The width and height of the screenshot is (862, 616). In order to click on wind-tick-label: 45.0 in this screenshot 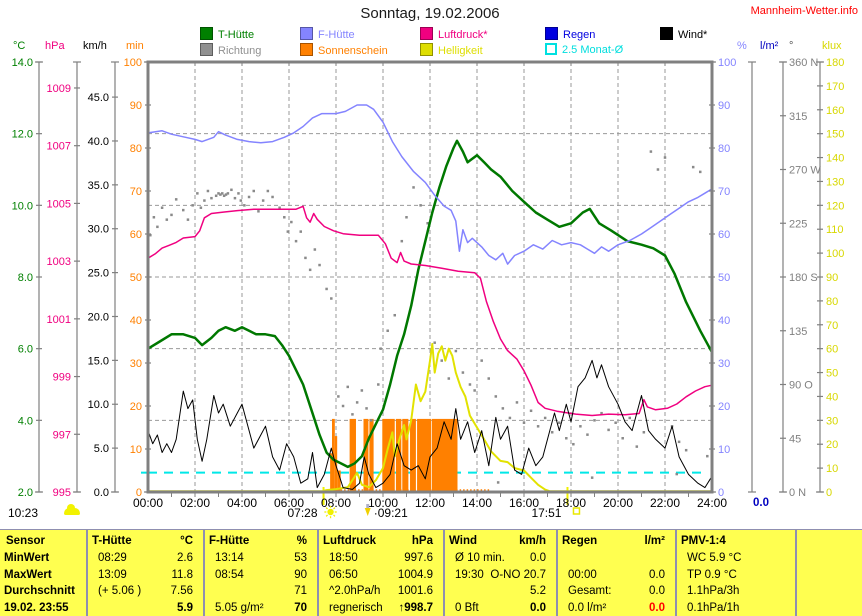, I will do `click(98, 98)`.